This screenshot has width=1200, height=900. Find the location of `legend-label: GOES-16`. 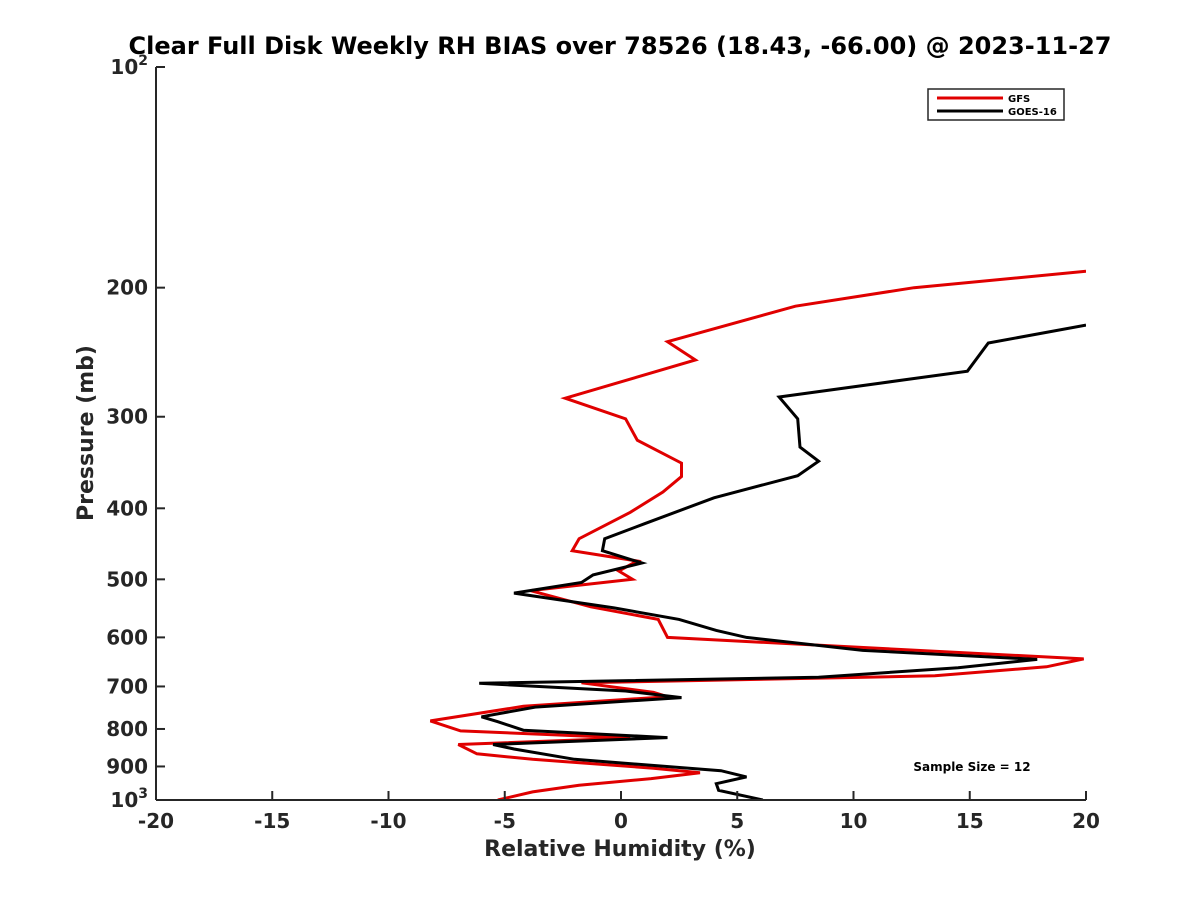

legend-label: GOES-16 is located at coordinates (1032, 112).